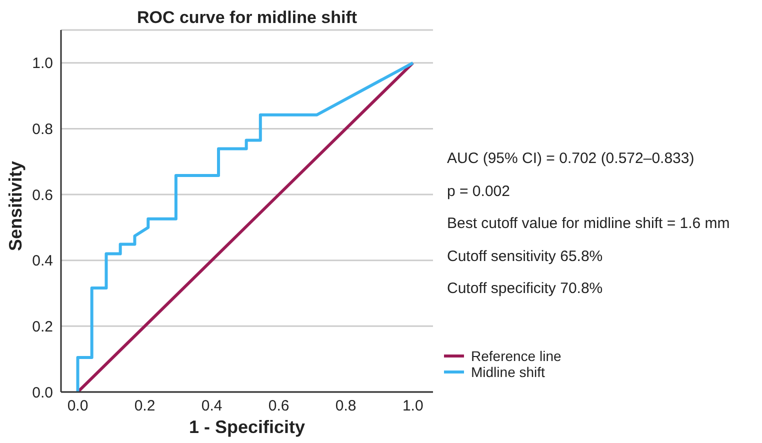 The width and height of the screenshot is (762, 443). Describe the element at coordinates (211, 406) in the screenshot. I see `x-tick-label: 0.4` at that location.